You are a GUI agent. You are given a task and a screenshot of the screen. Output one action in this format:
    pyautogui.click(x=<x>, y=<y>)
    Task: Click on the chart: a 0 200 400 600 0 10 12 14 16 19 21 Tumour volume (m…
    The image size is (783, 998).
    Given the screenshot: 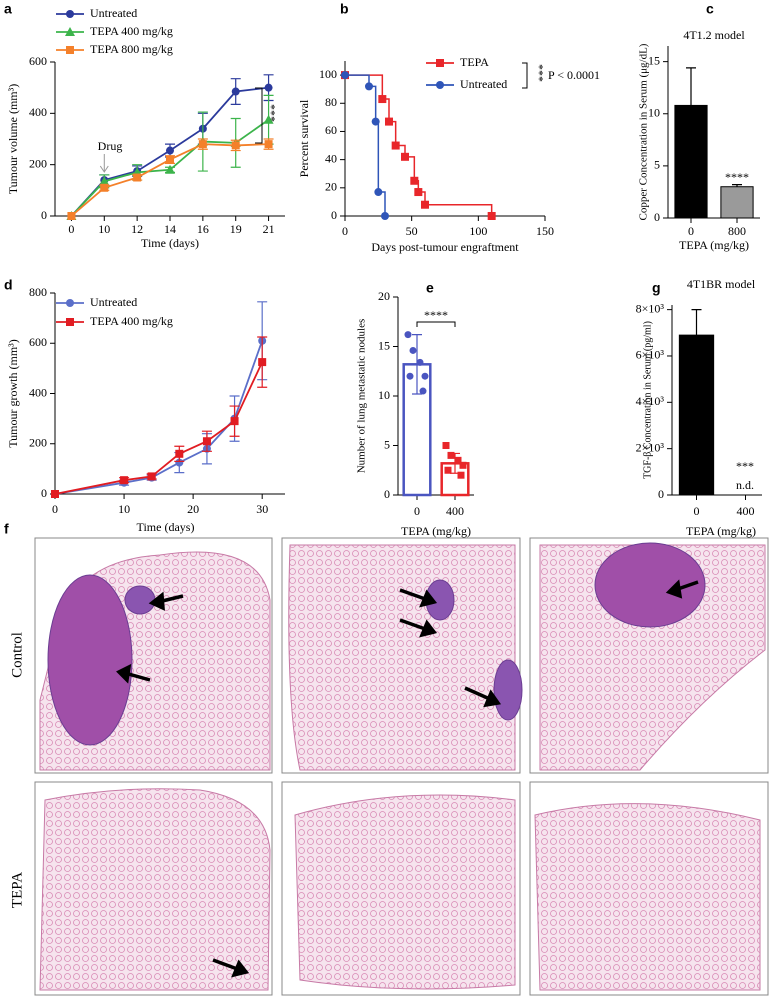 What is the action you would take?
    pyautogui.click(x=144, y=125)
    